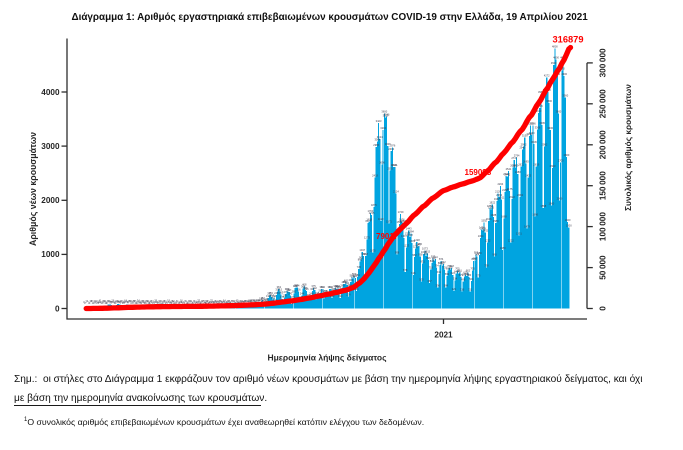  What do you see at coordinates (294, 291) in the screenshot?
I see `svg-text: 282` at bounding box center [294, 291].